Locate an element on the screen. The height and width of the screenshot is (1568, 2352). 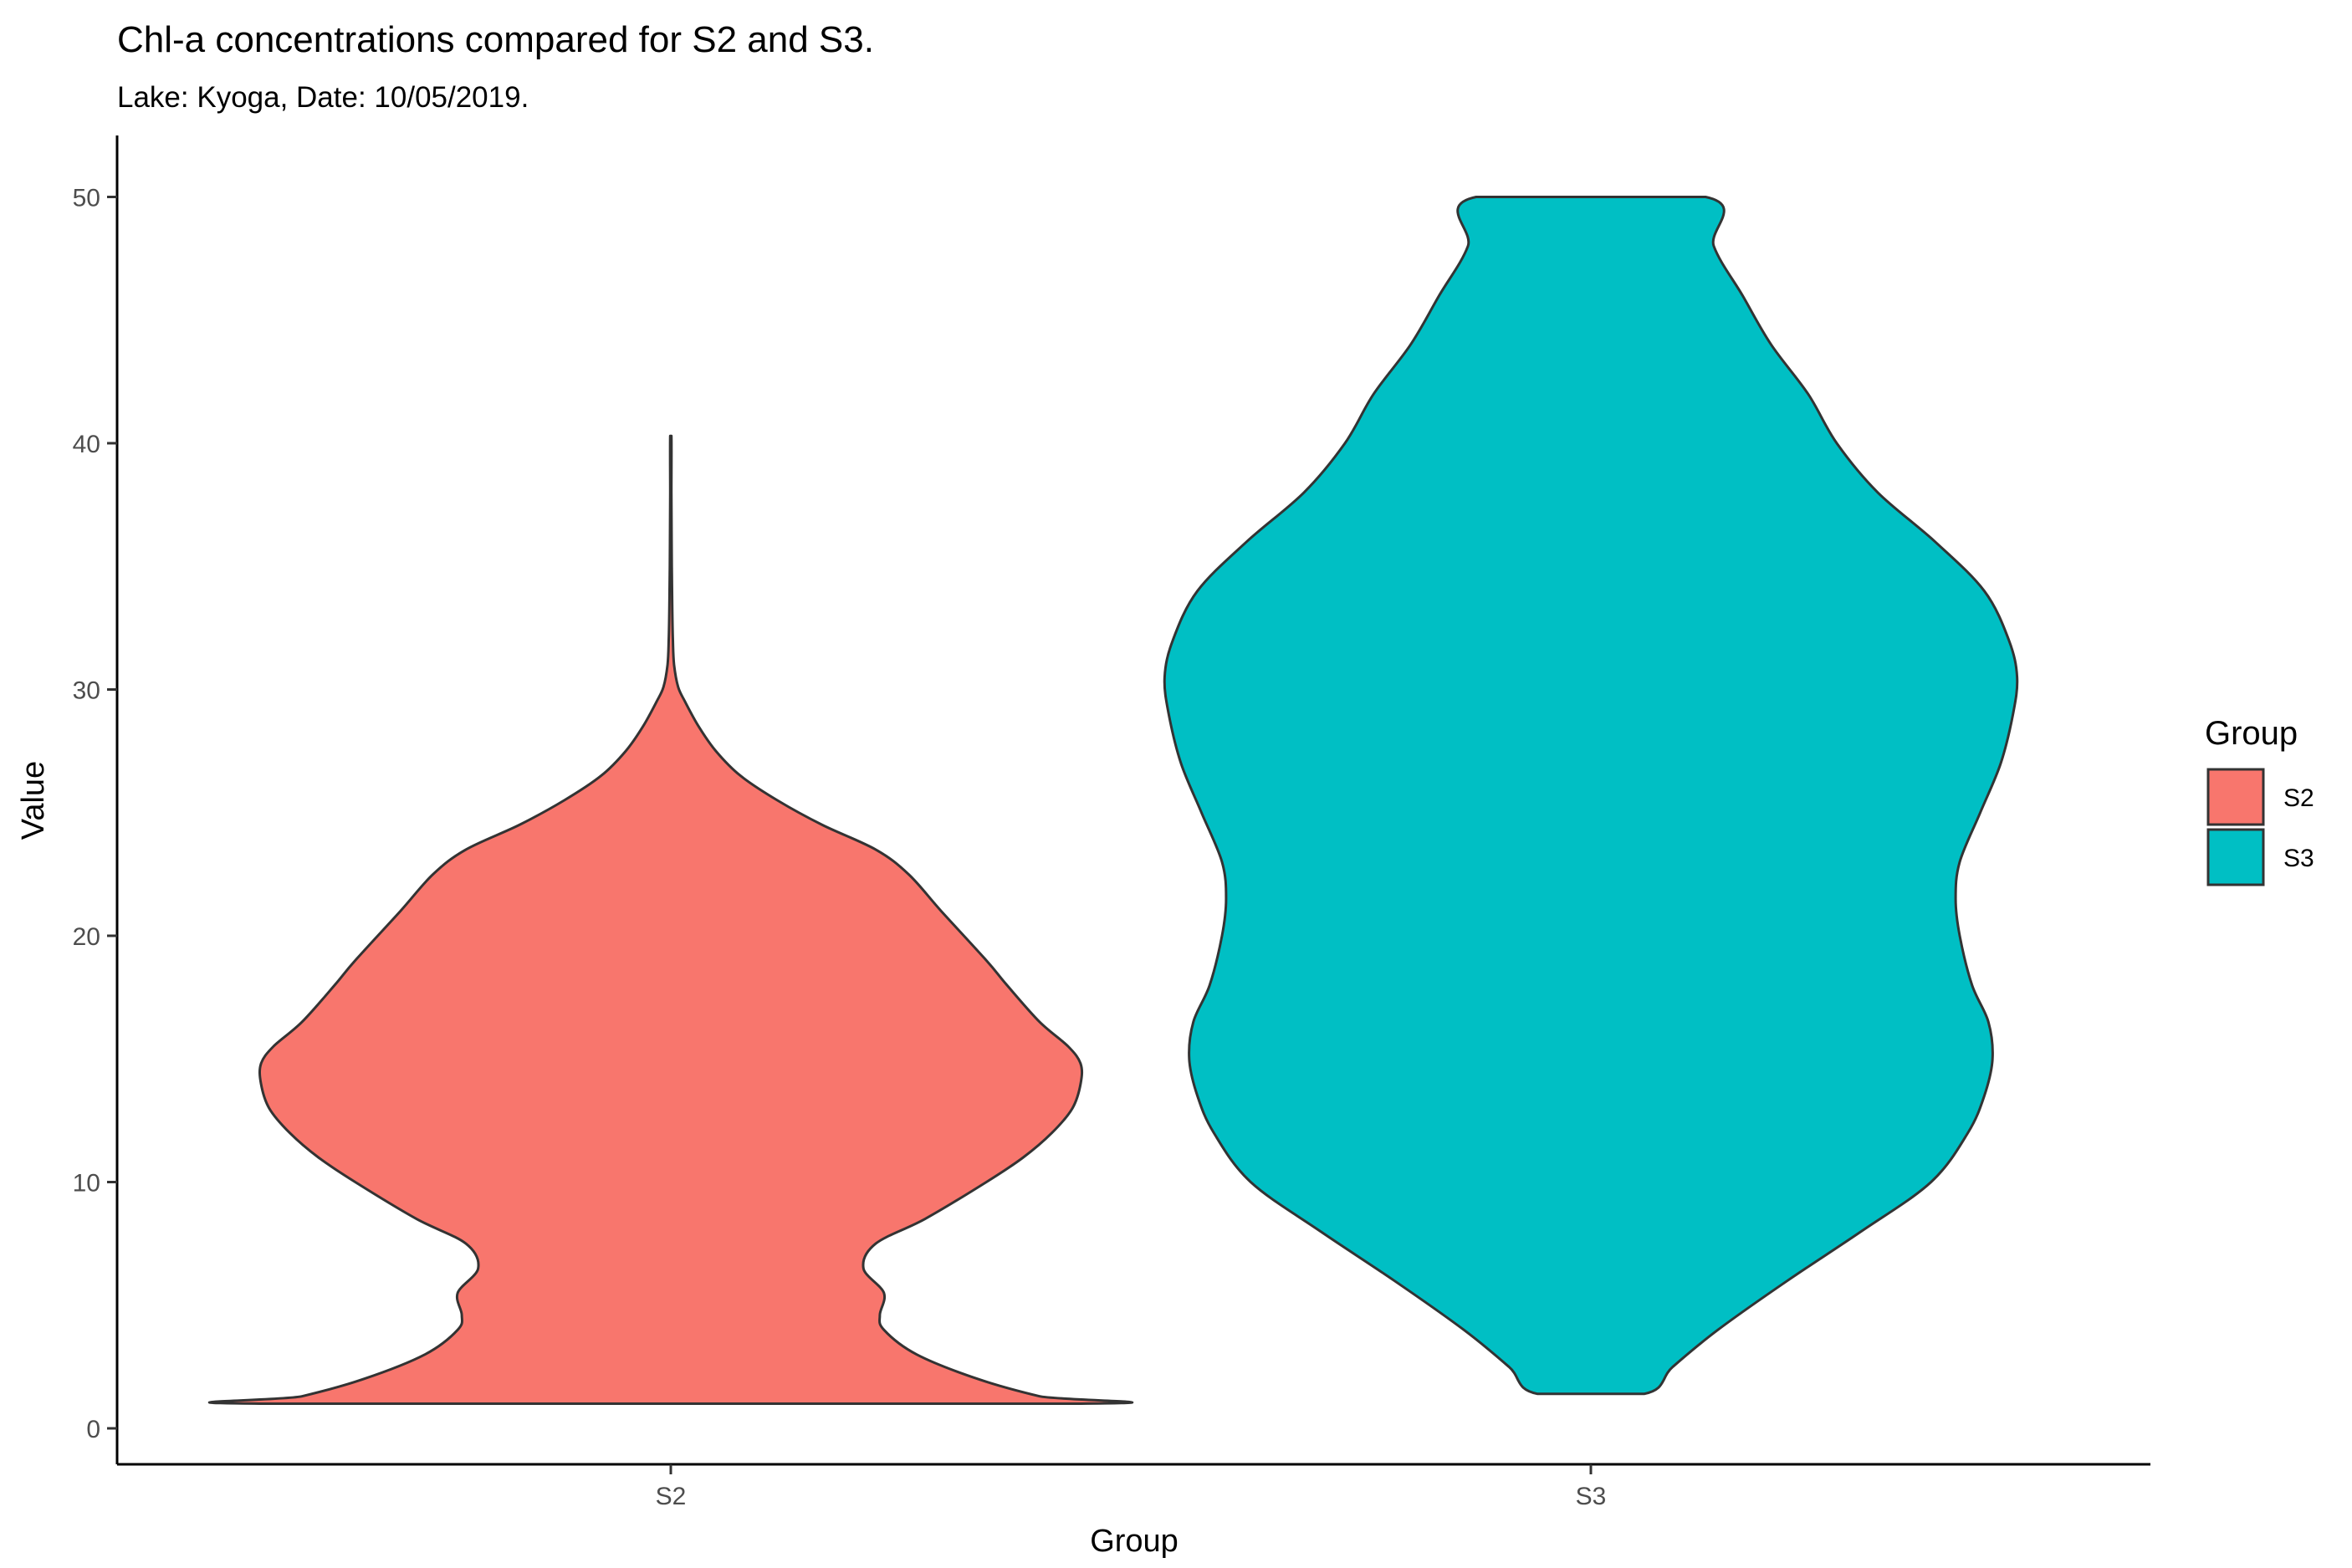
x-tick-label: S2 is located at coordinates (671, 1496).